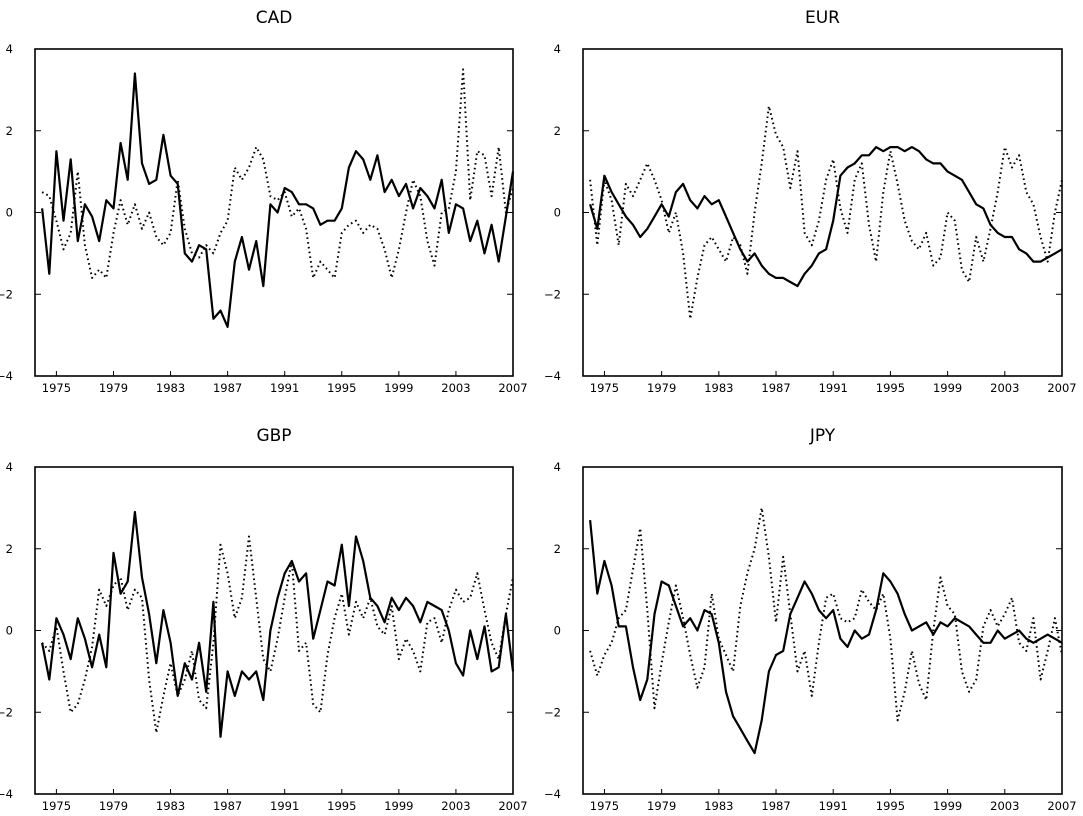  Describe the element at coordinates (822, 18) in the screenshot. I see `panel-title: EUR` at that location.